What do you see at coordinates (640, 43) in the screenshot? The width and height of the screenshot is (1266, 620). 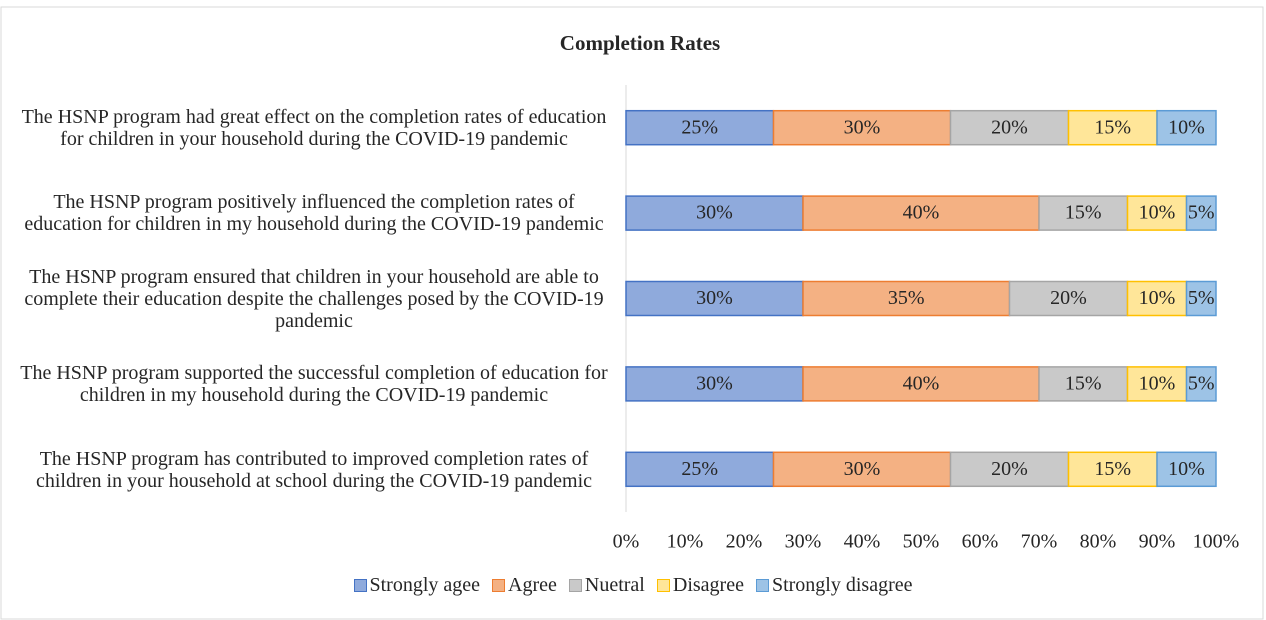 I see `chart-title: Completion Rates` at bounding box center [640, 43].